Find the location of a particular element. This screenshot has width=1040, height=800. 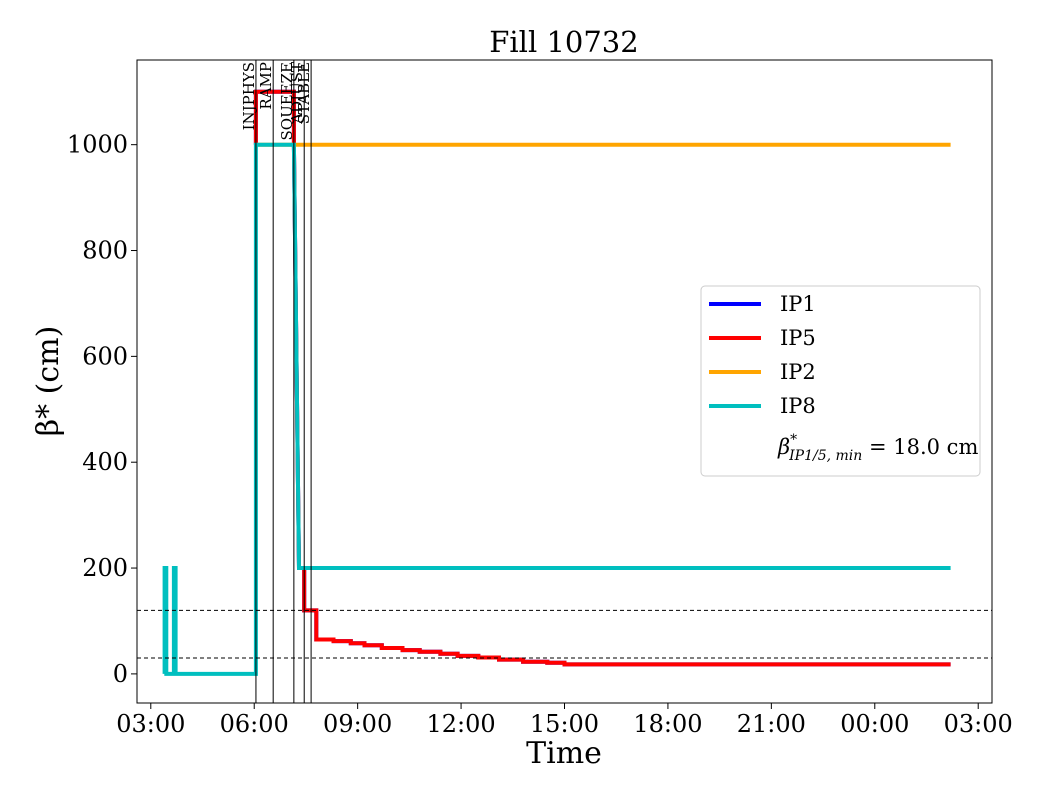

phase-label-adjust: ADJUST is located at coordinates (297, 93).